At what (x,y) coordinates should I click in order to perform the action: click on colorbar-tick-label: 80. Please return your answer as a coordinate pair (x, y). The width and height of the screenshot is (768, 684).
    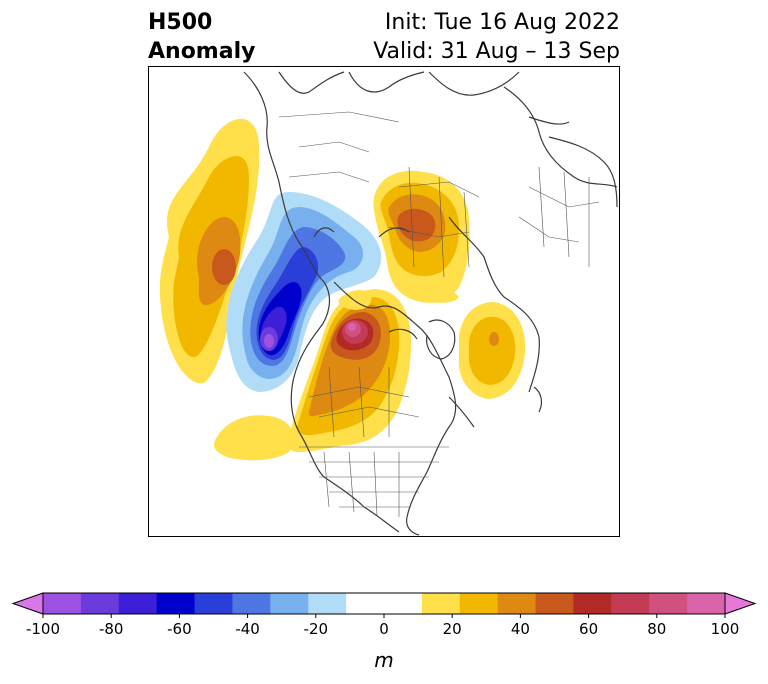
    Looking at the image, I should click on (656, 629).